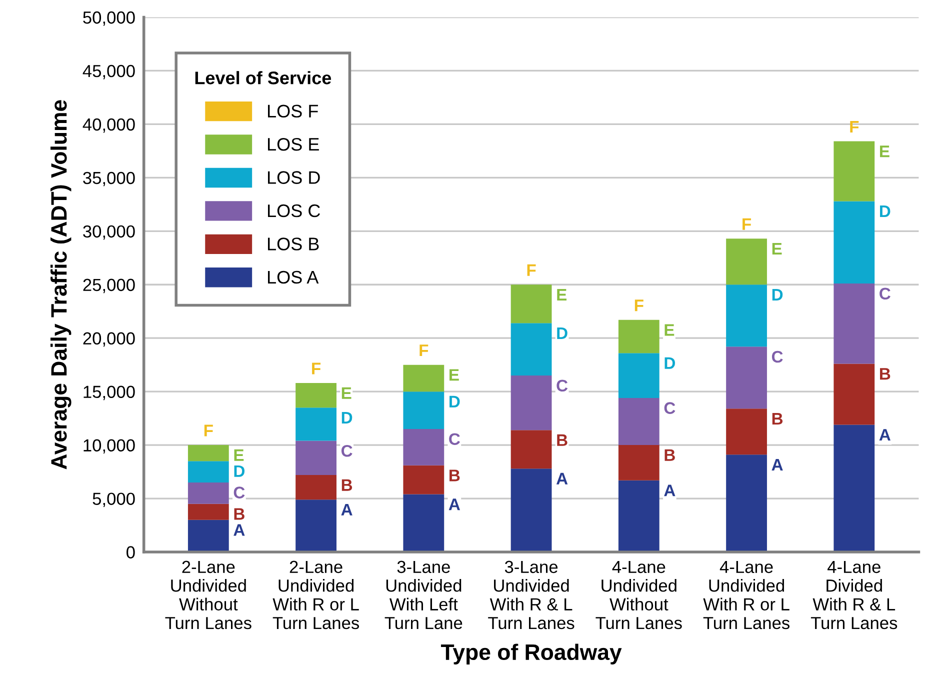 The width and height of the screenshot is (928, 690). Describe the element at coordinates (315, 595) in the screenshot. I see `x-tick-label: 2-Lane Undivided With R or L Turn Lanes` at that location.